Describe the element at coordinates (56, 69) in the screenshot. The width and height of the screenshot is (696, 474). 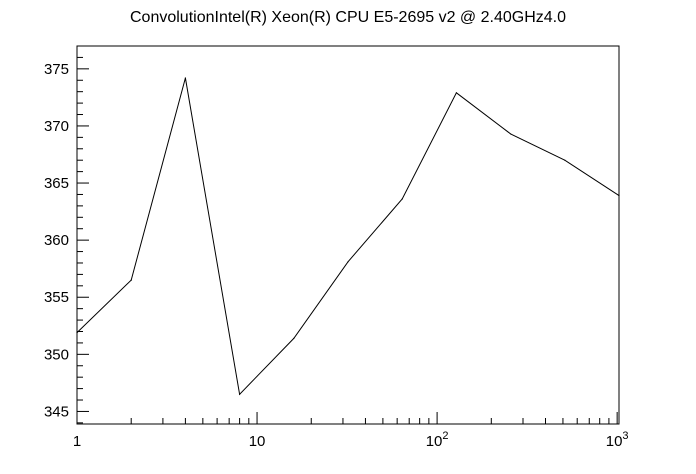
I see `y-tick-label: 375` at that location.